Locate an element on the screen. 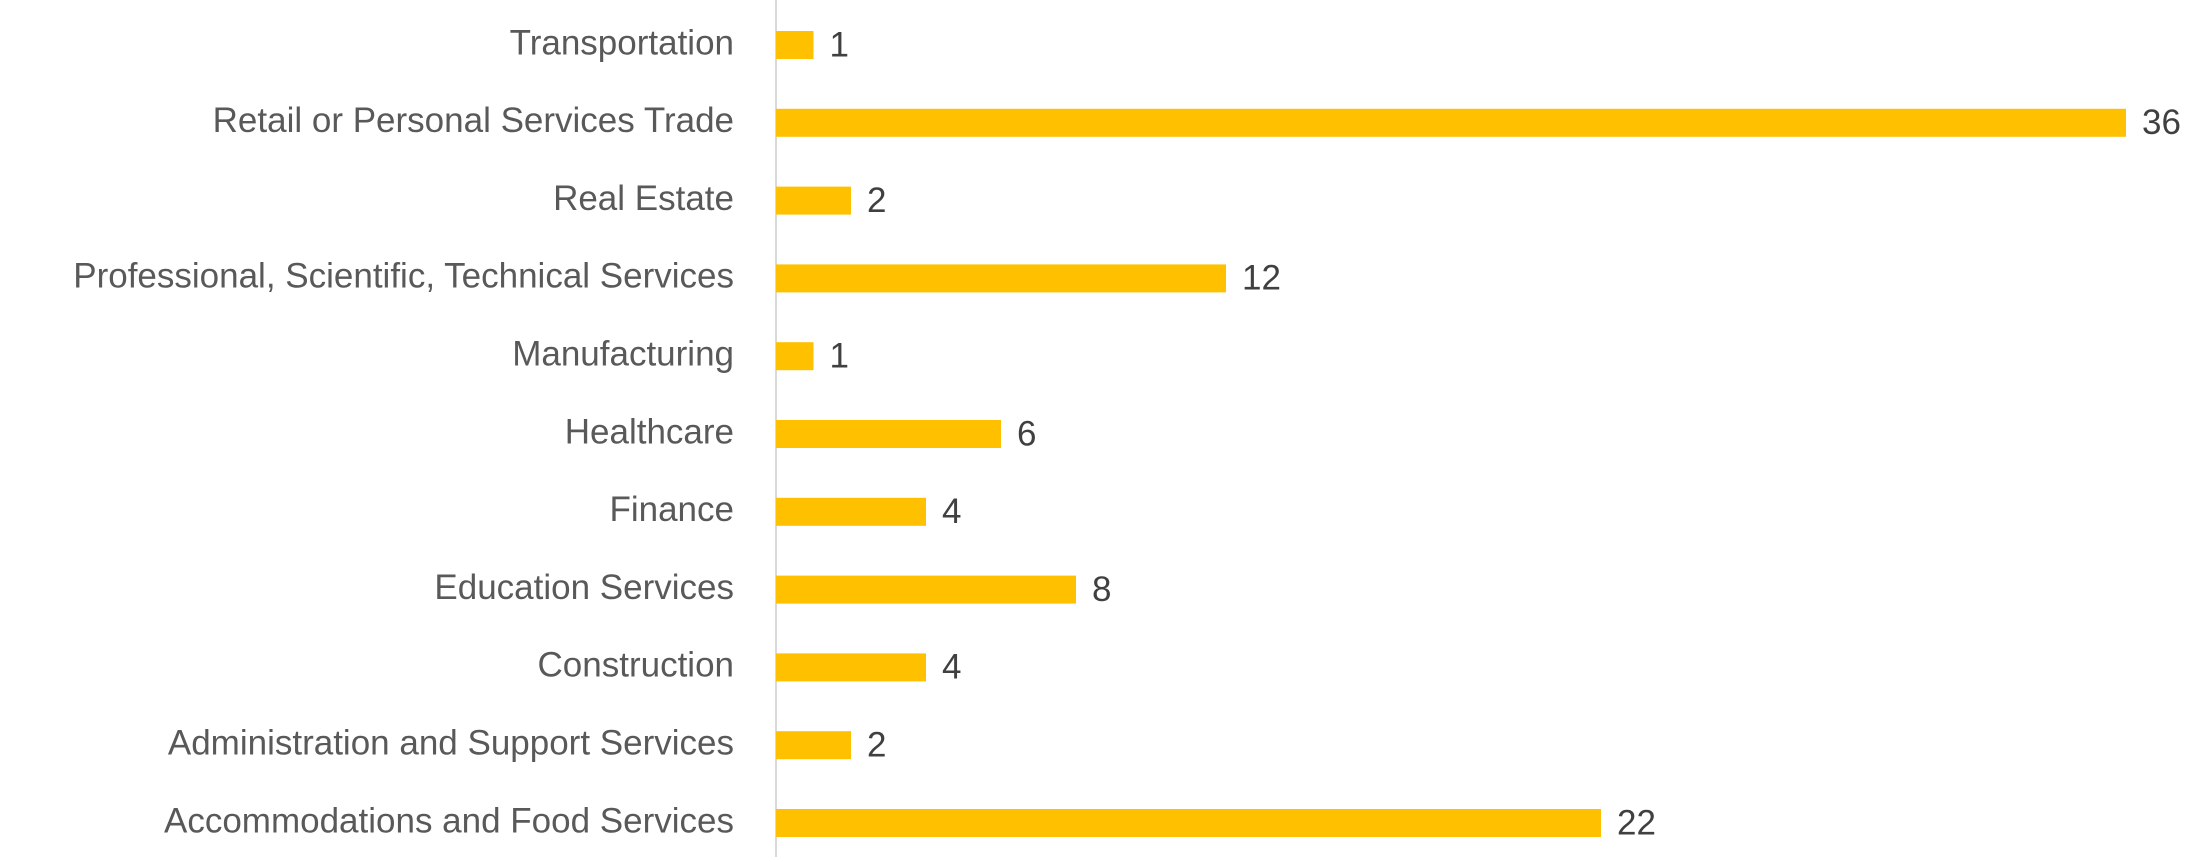 This screenshot has width=2202, height=862. category-label: Healthcare is located at coordinates (649, 431).